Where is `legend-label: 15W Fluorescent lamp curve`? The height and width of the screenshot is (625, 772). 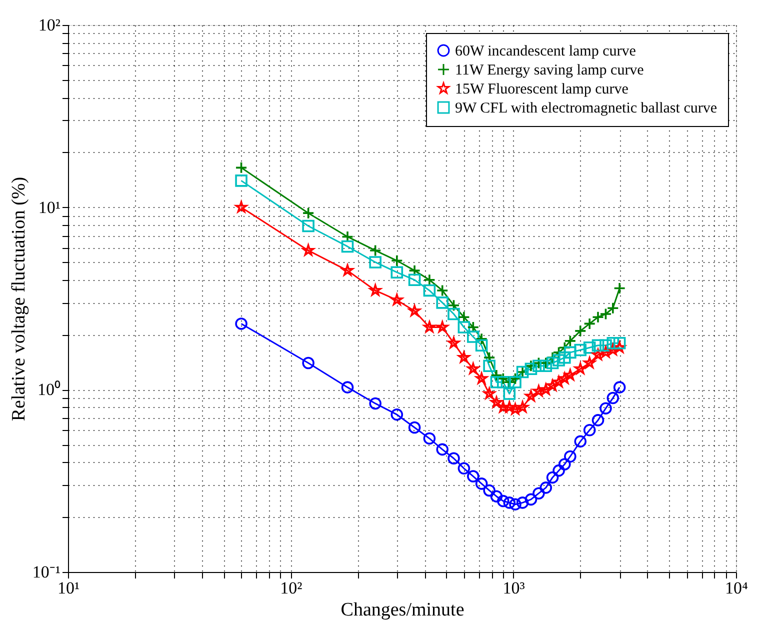
legend-label: 15W Fluorescent lamp curve is located at coordinates (542, 90).